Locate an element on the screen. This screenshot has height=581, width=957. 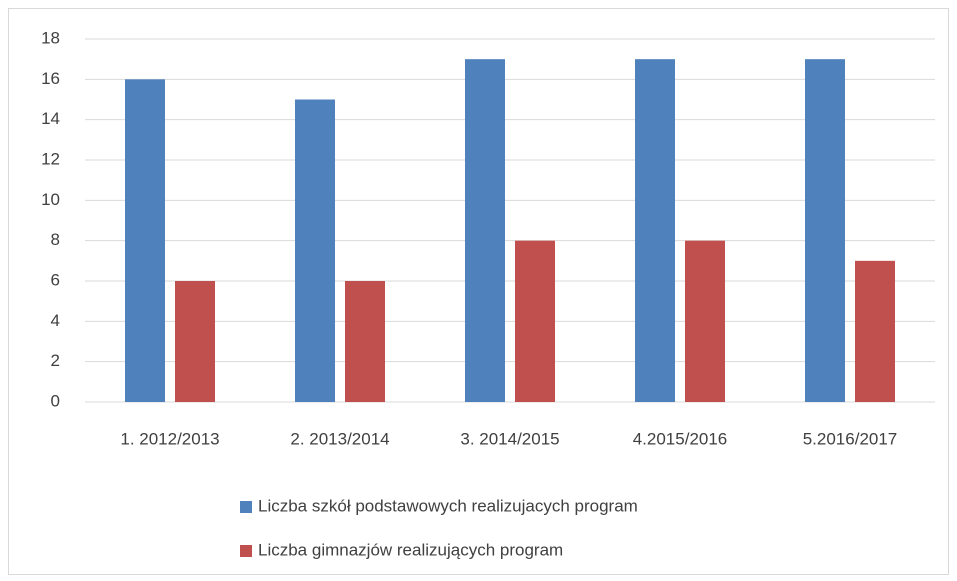
y-tick-label: 18 is located at coordinates (50, 37).